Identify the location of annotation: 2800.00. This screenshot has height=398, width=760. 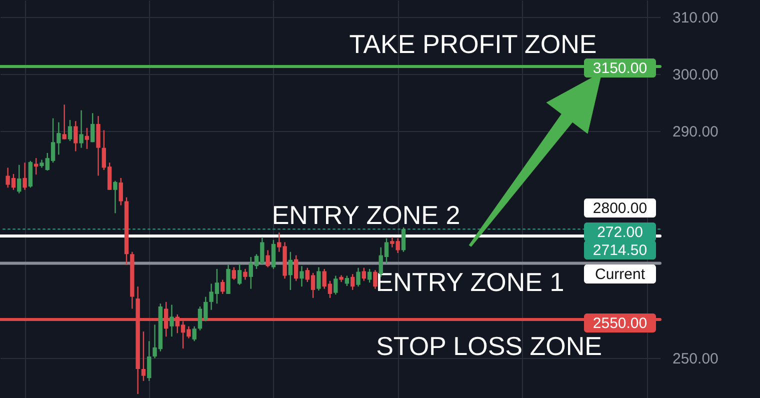
(620, 208).